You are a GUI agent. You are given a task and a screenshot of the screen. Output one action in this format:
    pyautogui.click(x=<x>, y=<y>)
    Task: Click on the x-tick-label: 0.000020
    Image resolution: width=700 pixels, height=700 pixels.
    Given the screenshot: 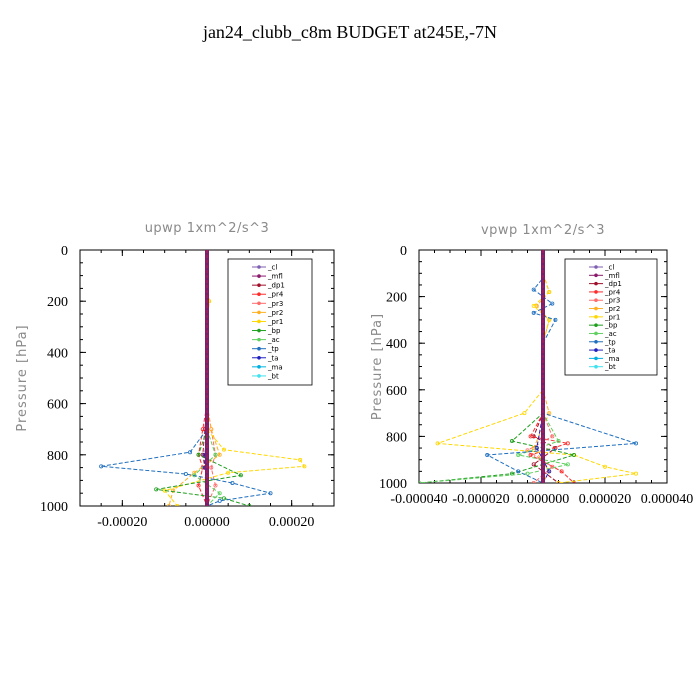 What is the action you would take?
    pyautogui.click(x=605, y=499)
    